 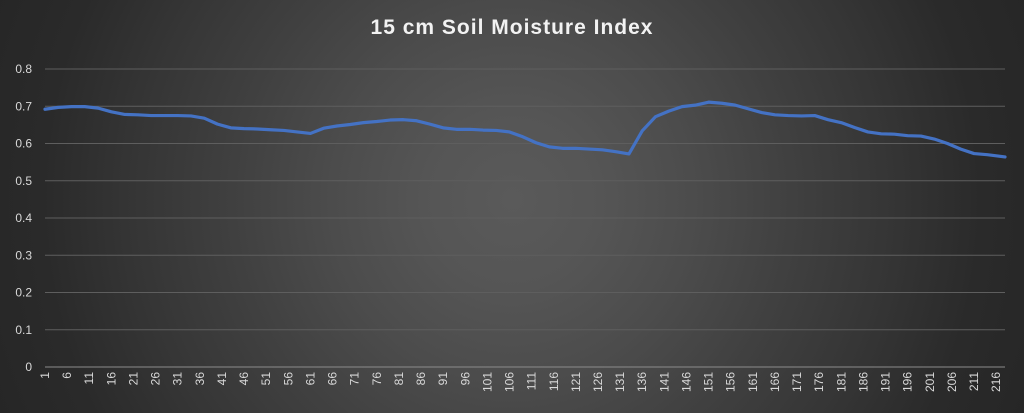 What do you see at coordinates (664, 382) in the screenshot?
I see `x-tick-label: 141` at bounding box center [664, 382].